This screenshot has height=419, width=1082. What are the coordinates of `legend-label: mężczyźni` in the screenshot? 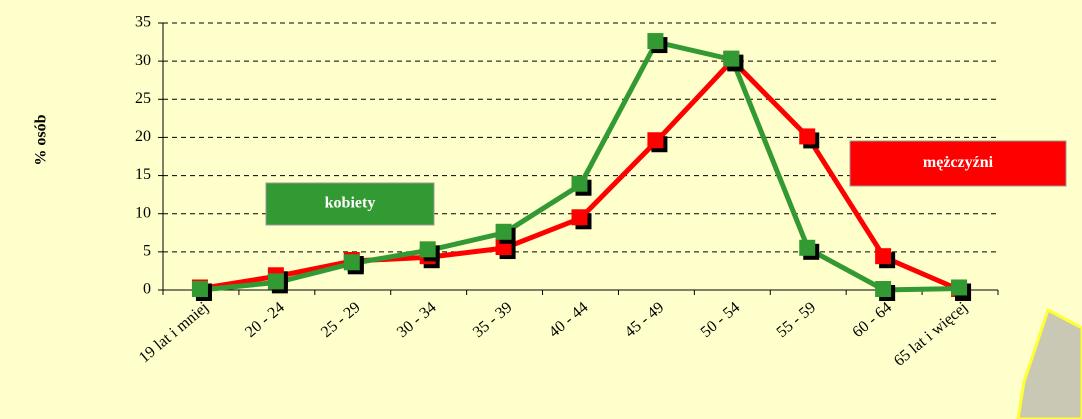 It's located at (958, 162).